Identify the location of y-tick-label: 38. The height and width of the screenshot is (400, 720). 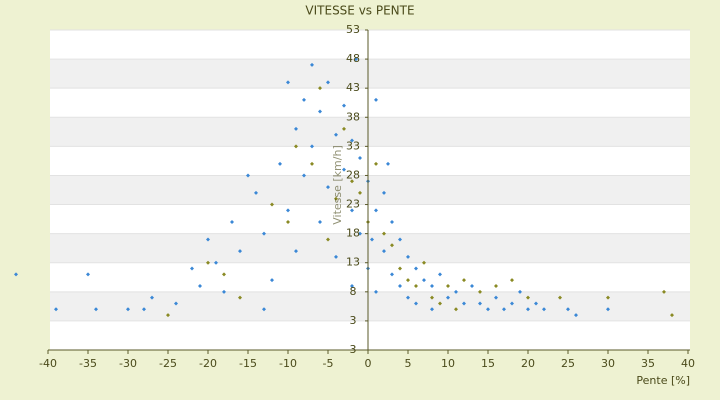
(353, 116).